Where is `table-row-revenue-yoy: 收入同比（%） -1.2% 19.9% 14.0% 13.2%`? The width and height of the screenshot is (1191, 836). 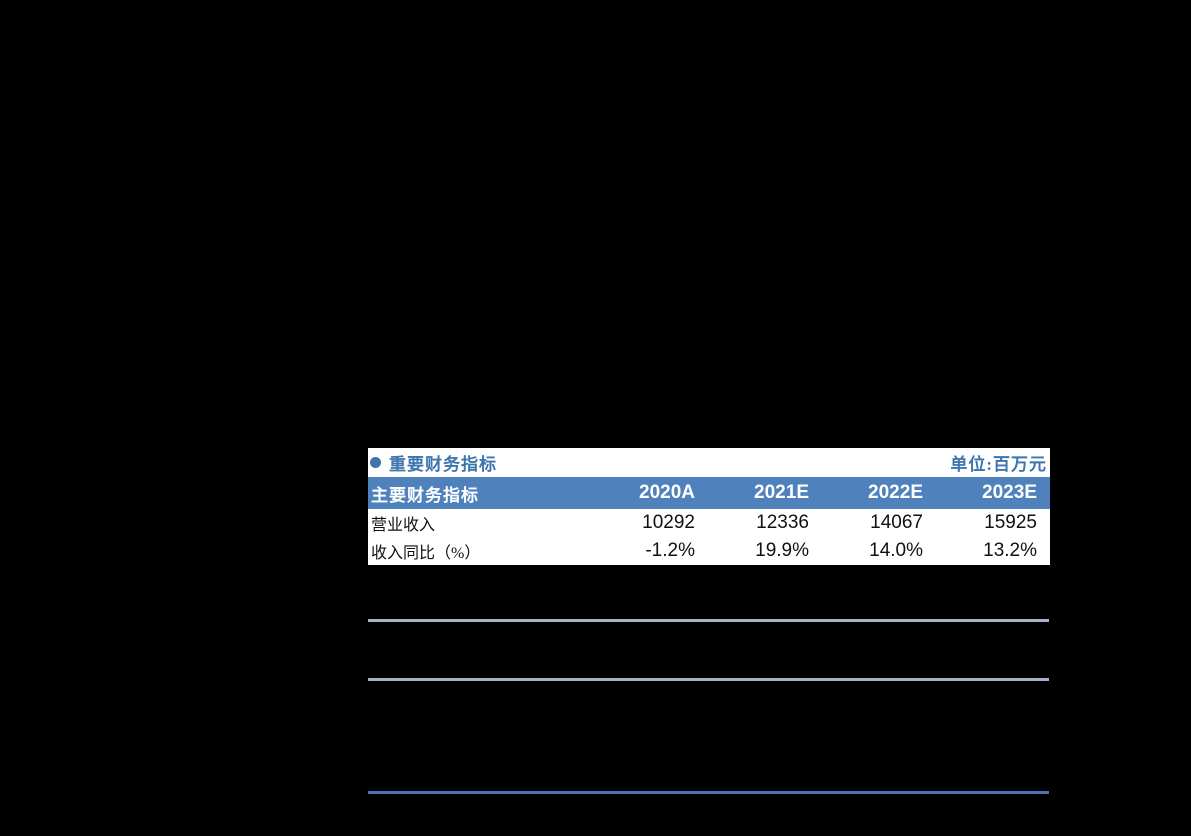
table-row-revenue-yoy: 收入同比（%） -1.2% 19.9% 14.0% 13.2% is located at coordinates (709, 551).